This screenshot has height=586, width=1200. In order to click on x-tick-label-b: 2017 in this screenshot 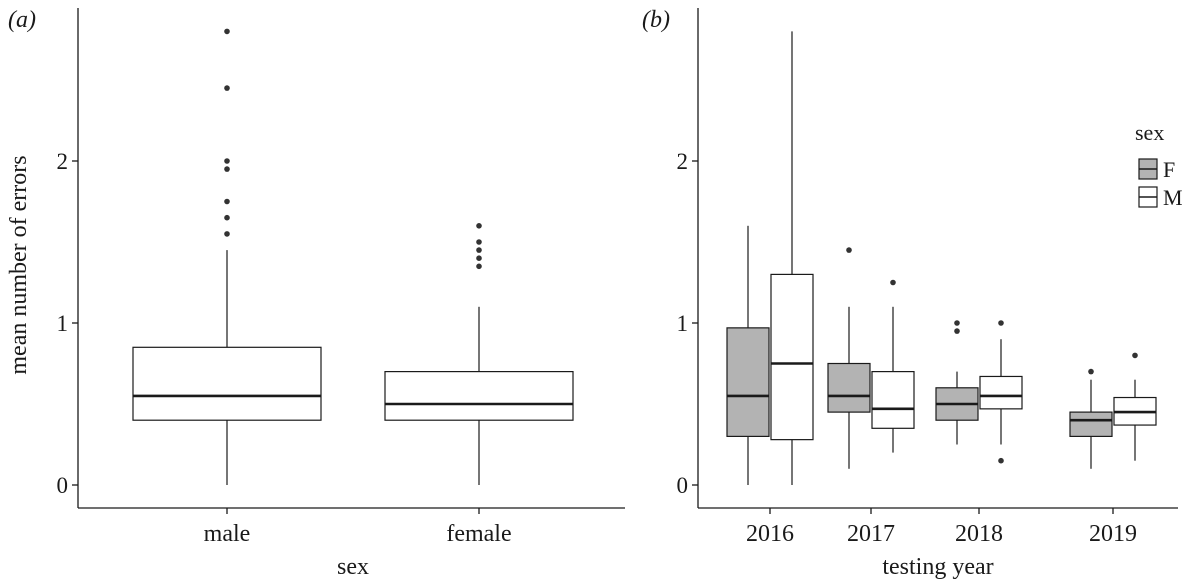, I will do `click(871, 534)`.